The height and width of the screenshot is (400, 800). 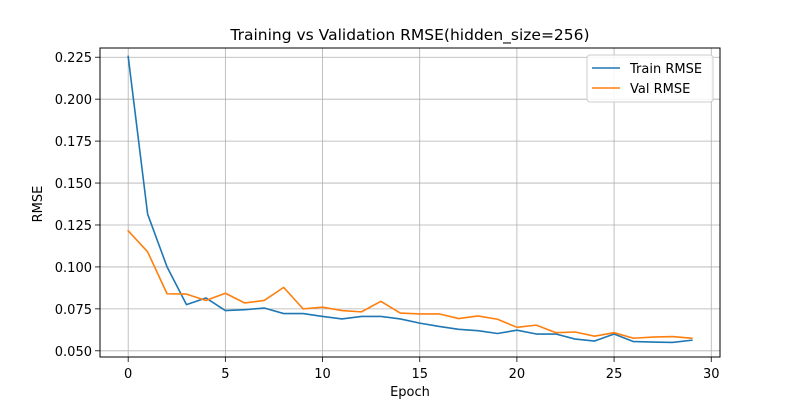 I want to click on x-tick-label: 10, so click(x=322, y=374).